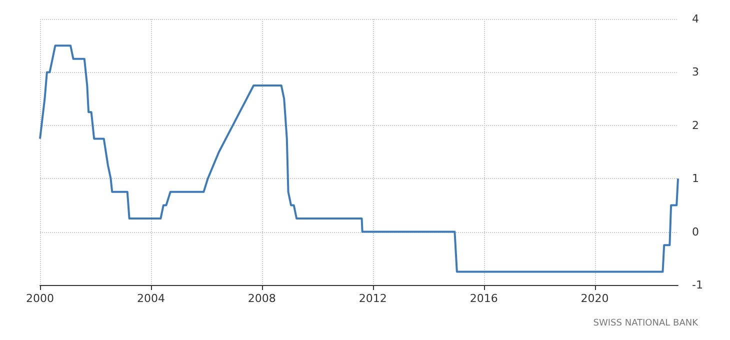 Image resolution: width=730 pixels, height=340 pixels. What do you see at coordinates (695, 179) in the screenshot?
I see `y-tick-label: 1` at bounding box center [695, 179].